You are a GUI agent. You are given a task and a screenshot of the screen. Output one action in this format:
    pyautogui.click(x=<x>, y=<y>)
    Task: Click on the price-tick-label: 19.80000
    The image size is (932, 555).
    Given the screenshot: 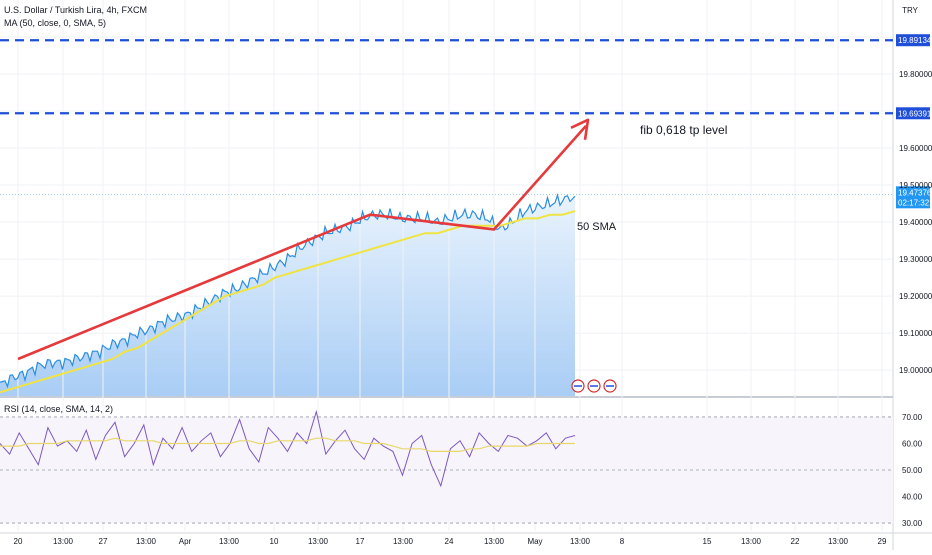 What is the action you would take?
    pyautogui.click(x=915, y=74)
    